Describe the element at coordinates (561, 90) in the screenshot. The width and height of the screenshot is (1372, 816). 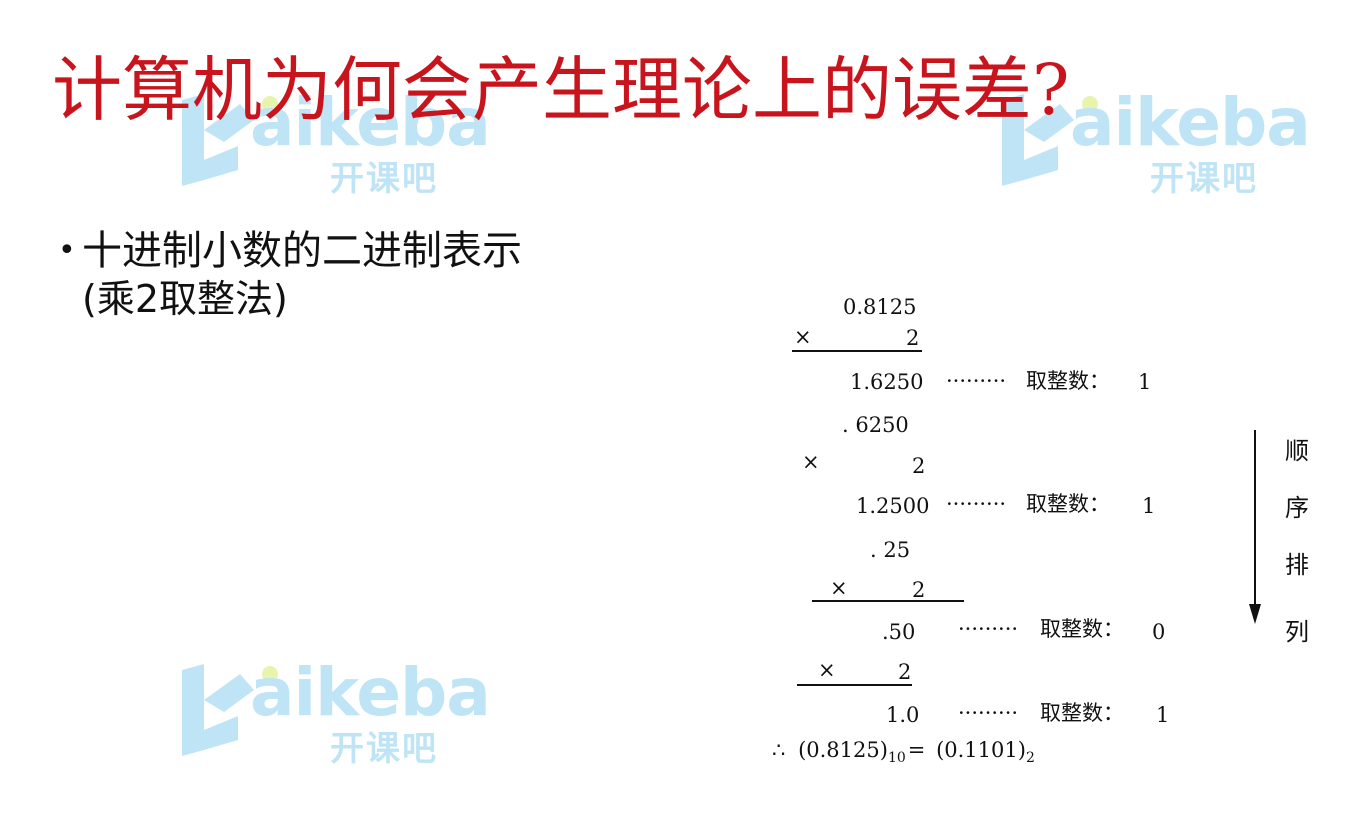
I see `slide-title: 计算机为何会产生理论上的误差?` at that location.